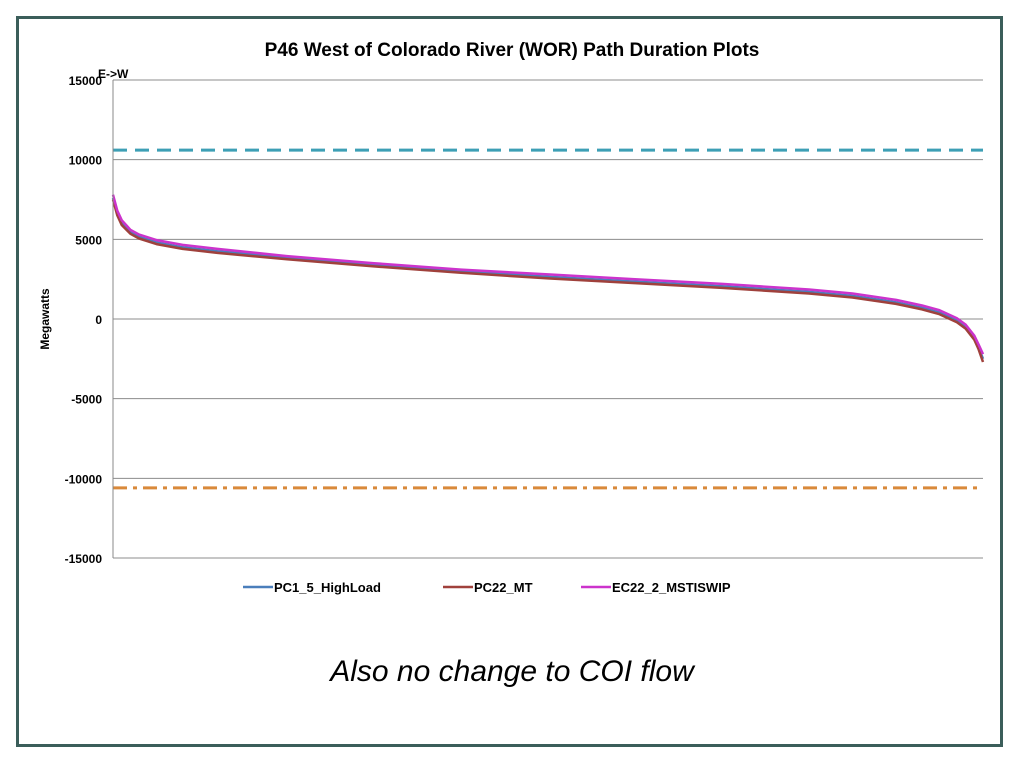 Image resolution: width=1024 pixels, height=768 pixels. I want to click on direction-label: E->W, so click(113, 74).